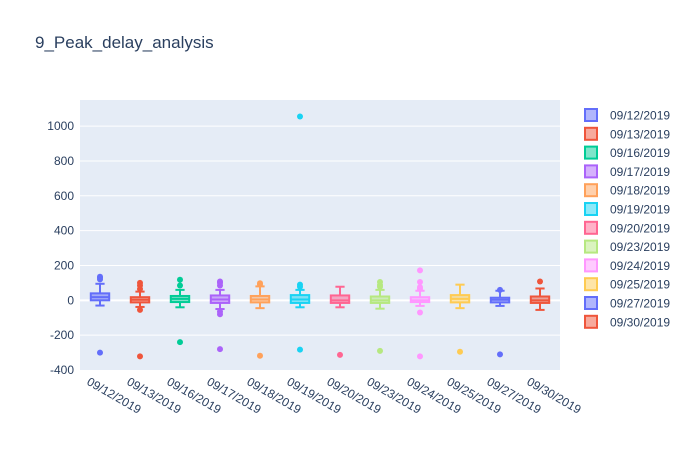  I want to click on box-body, so click(340, 299).